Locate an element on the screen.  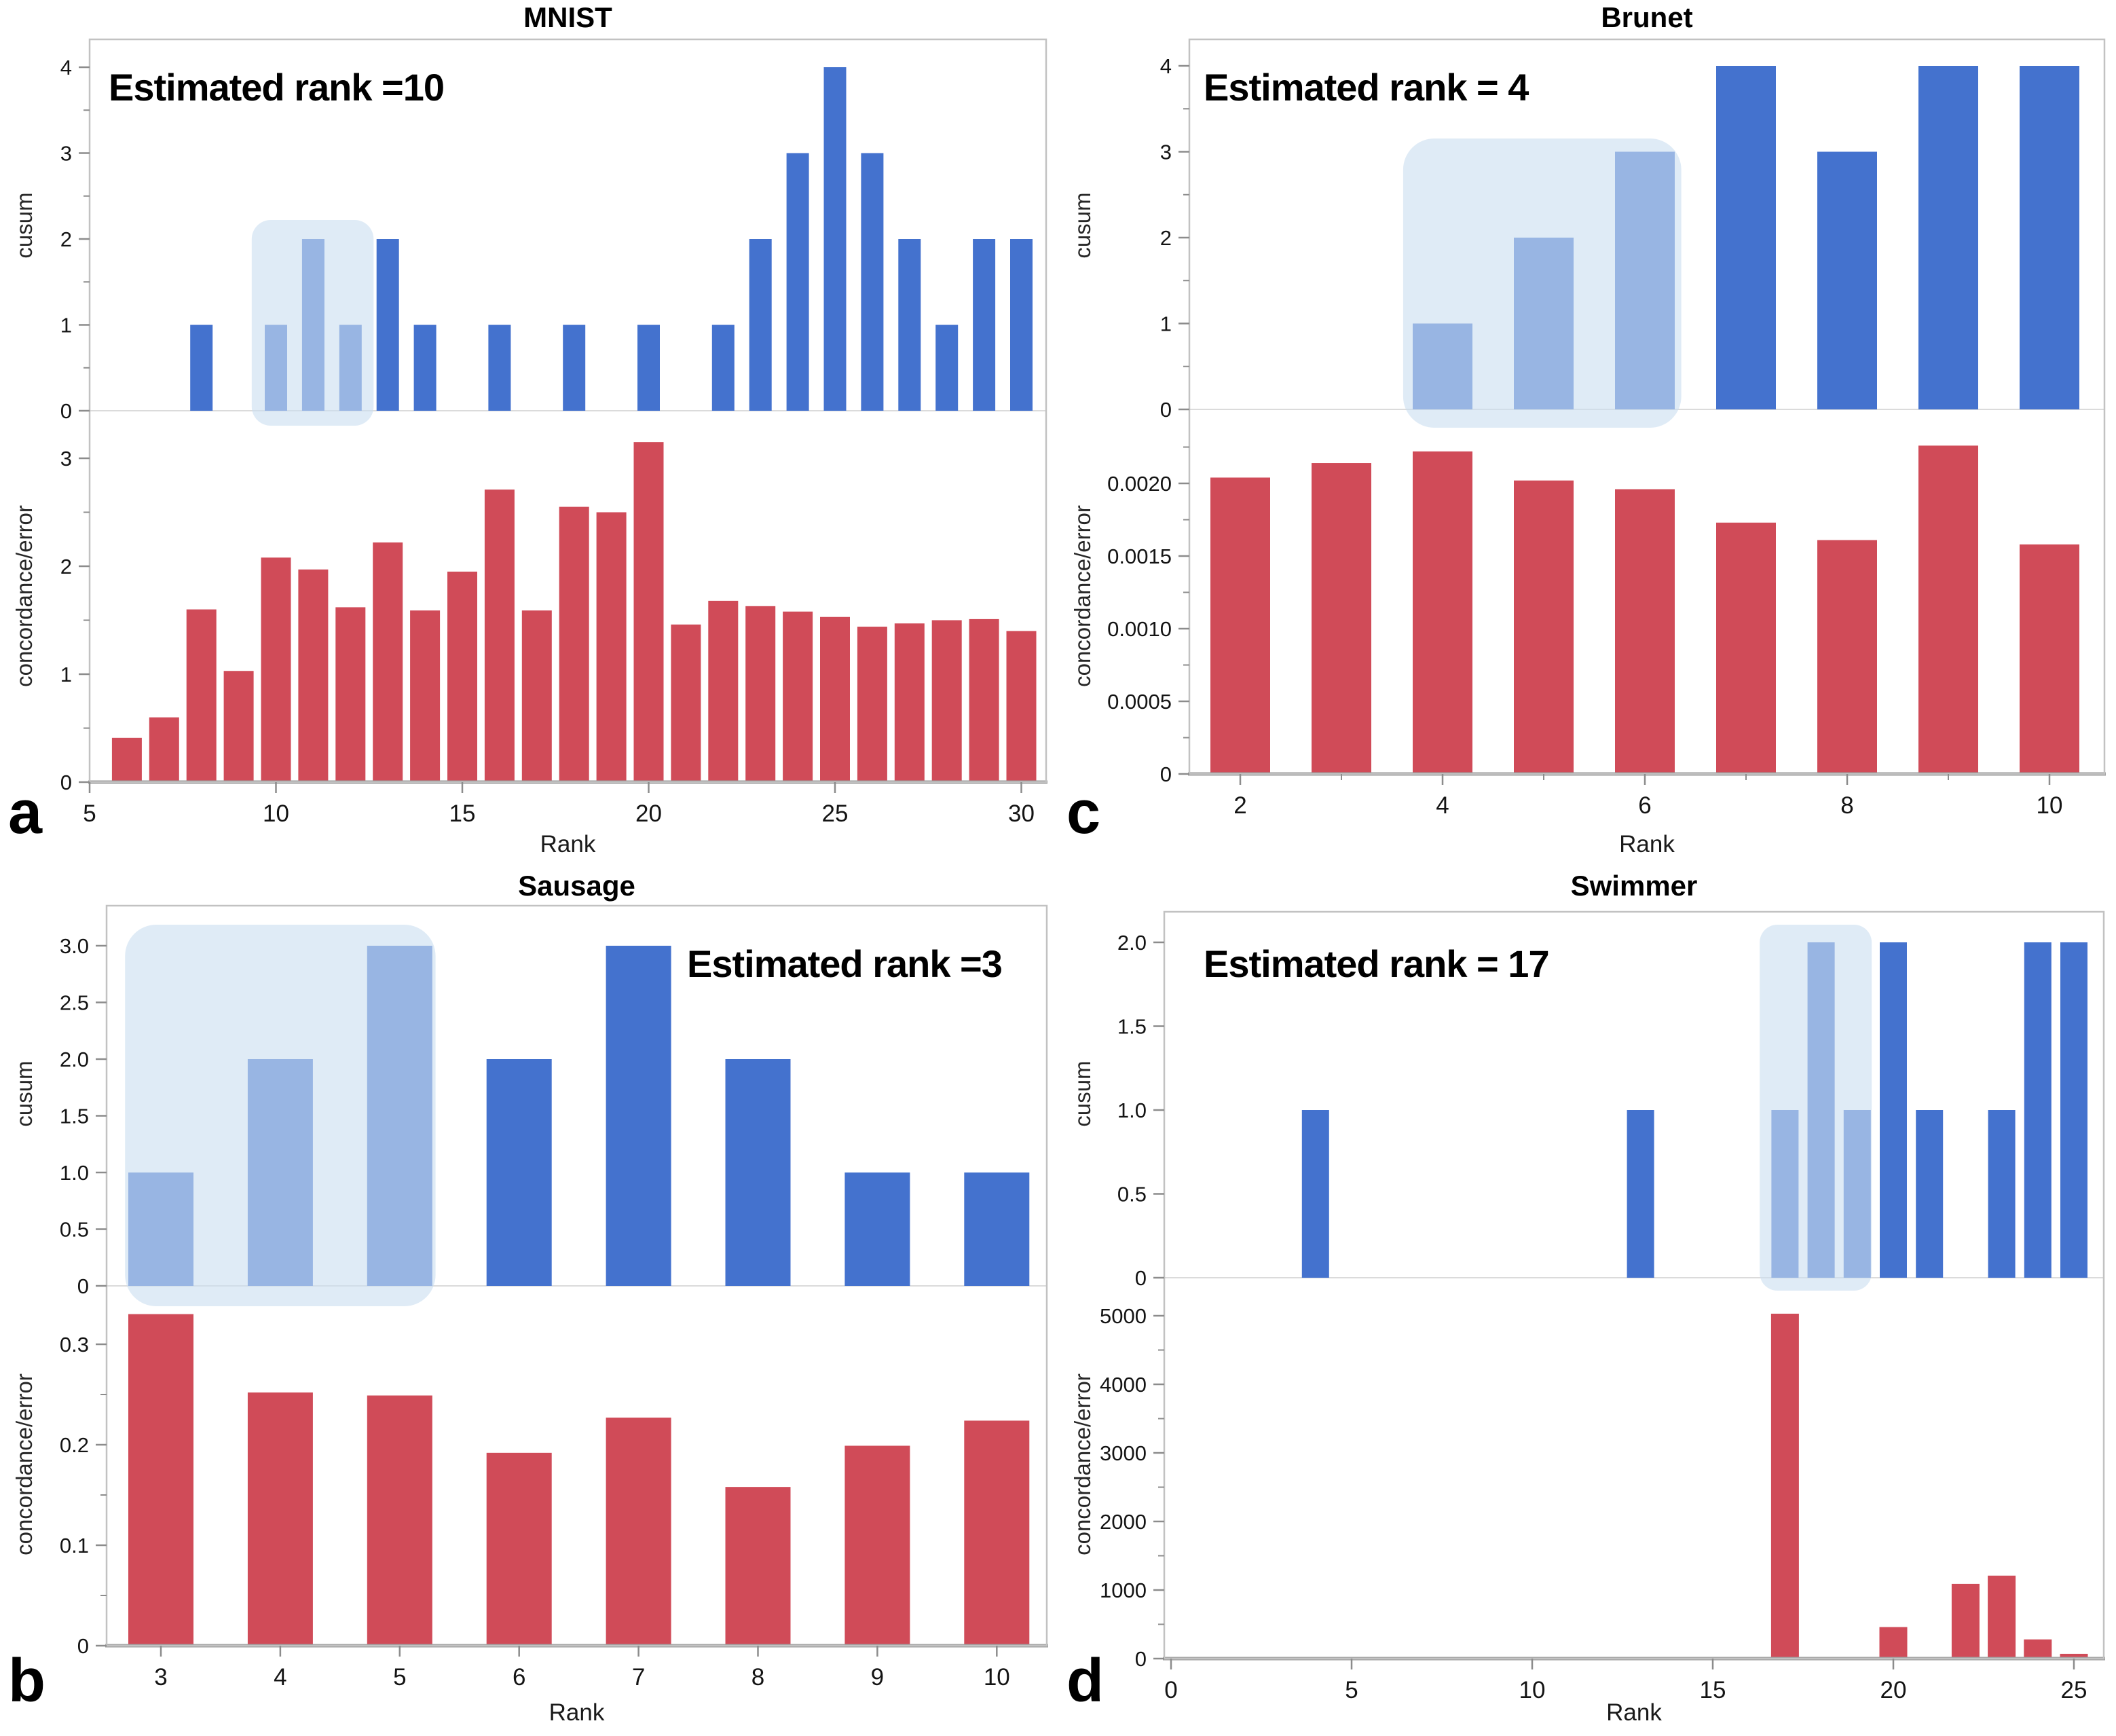
concordance-y-tick-label: 2 is located at coordinates (66, 567).